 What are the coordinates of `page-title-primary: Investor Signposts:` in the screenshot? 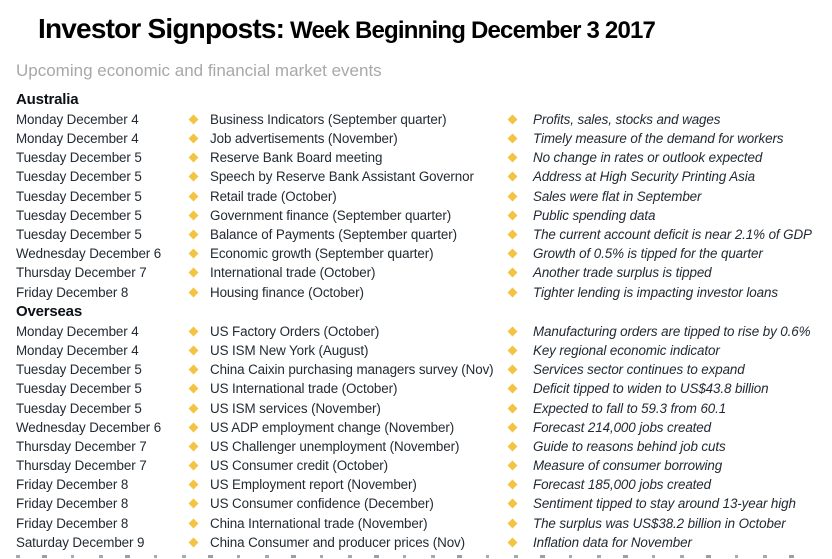 It's located at (161, 28).